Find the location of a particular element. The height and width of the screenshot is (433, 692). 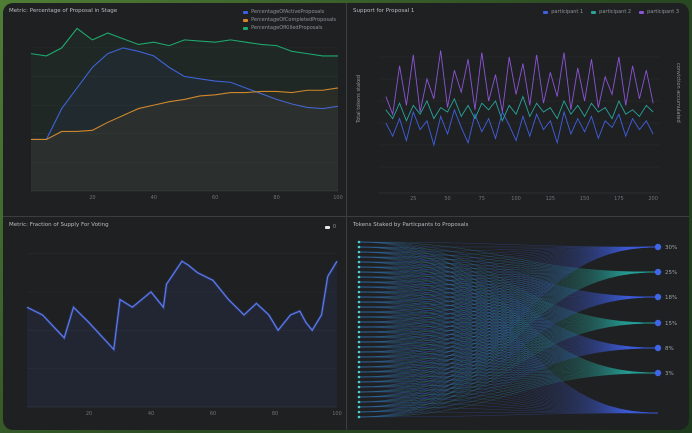

y2-axis-label: conviction accumulated is located at coordinates (678, 93).